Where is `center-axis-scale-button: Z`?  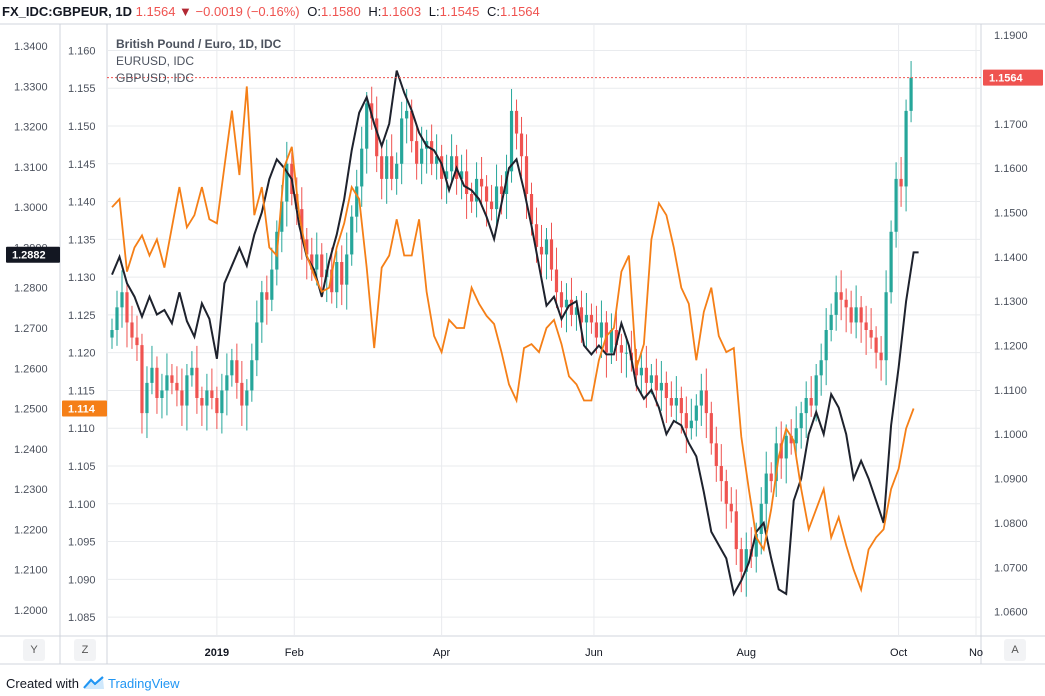
center-axis-scale-button: Z is located at coordinates (85, 650).